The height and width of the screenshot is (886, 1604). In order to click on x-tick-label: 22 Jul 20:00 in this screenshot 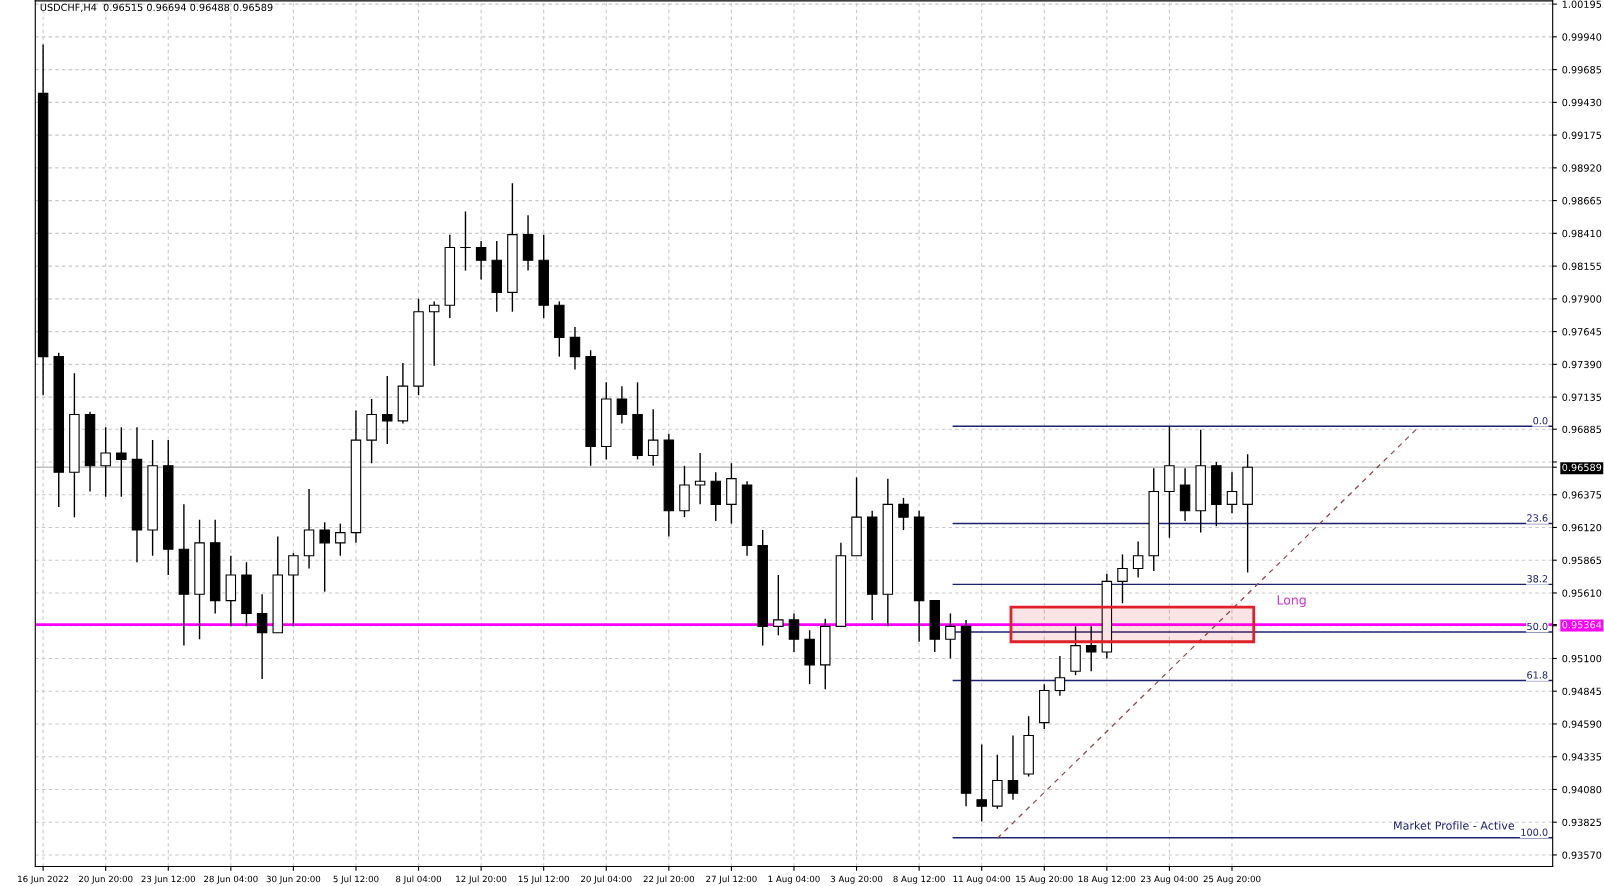, I will do `click(669, 879)`.